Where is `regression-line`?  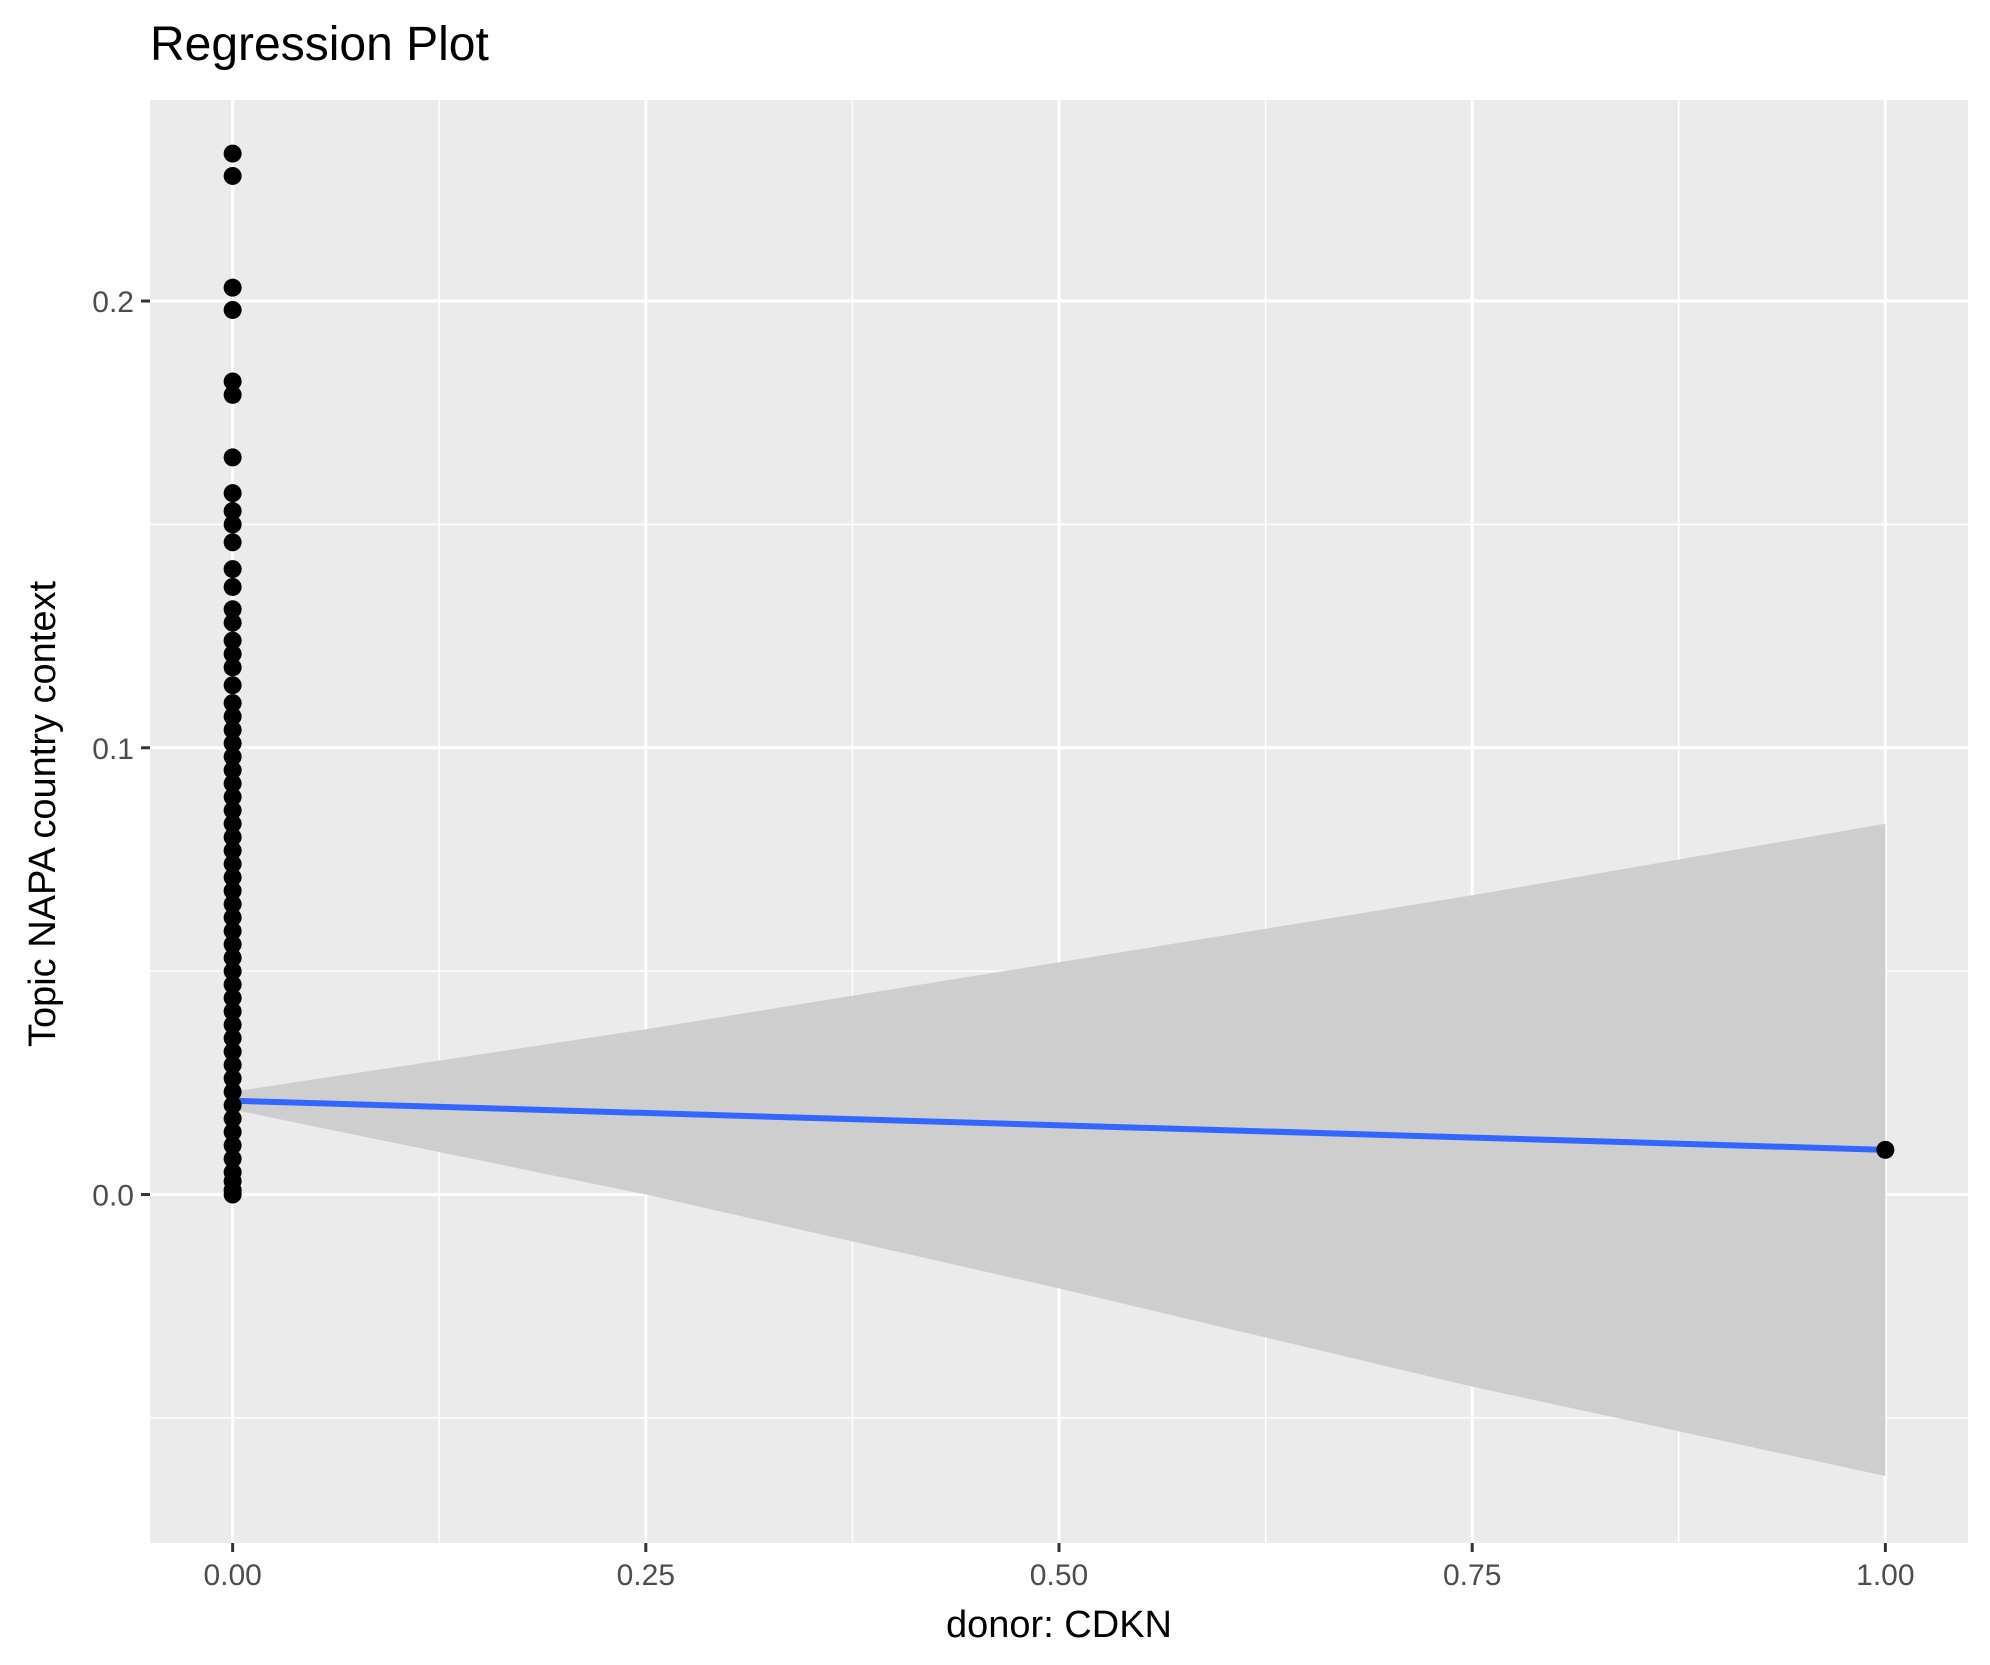
regression-line is located at coordinates (1059, 1125).